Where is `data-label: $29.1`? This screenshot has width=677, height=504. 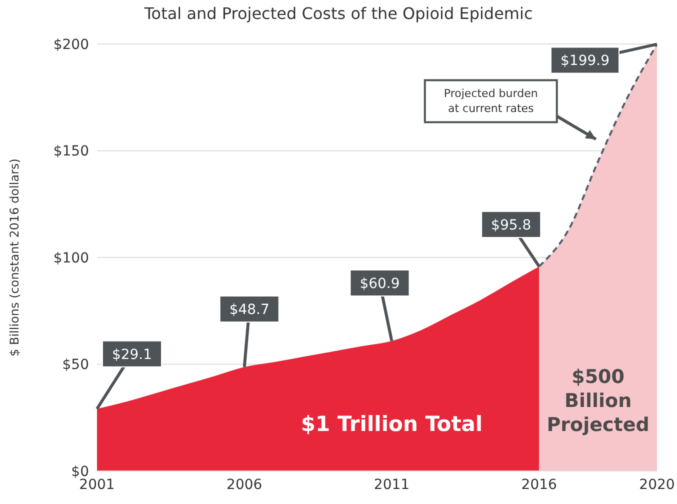 data-label: $29.1 is located at coordinates (132, 354).